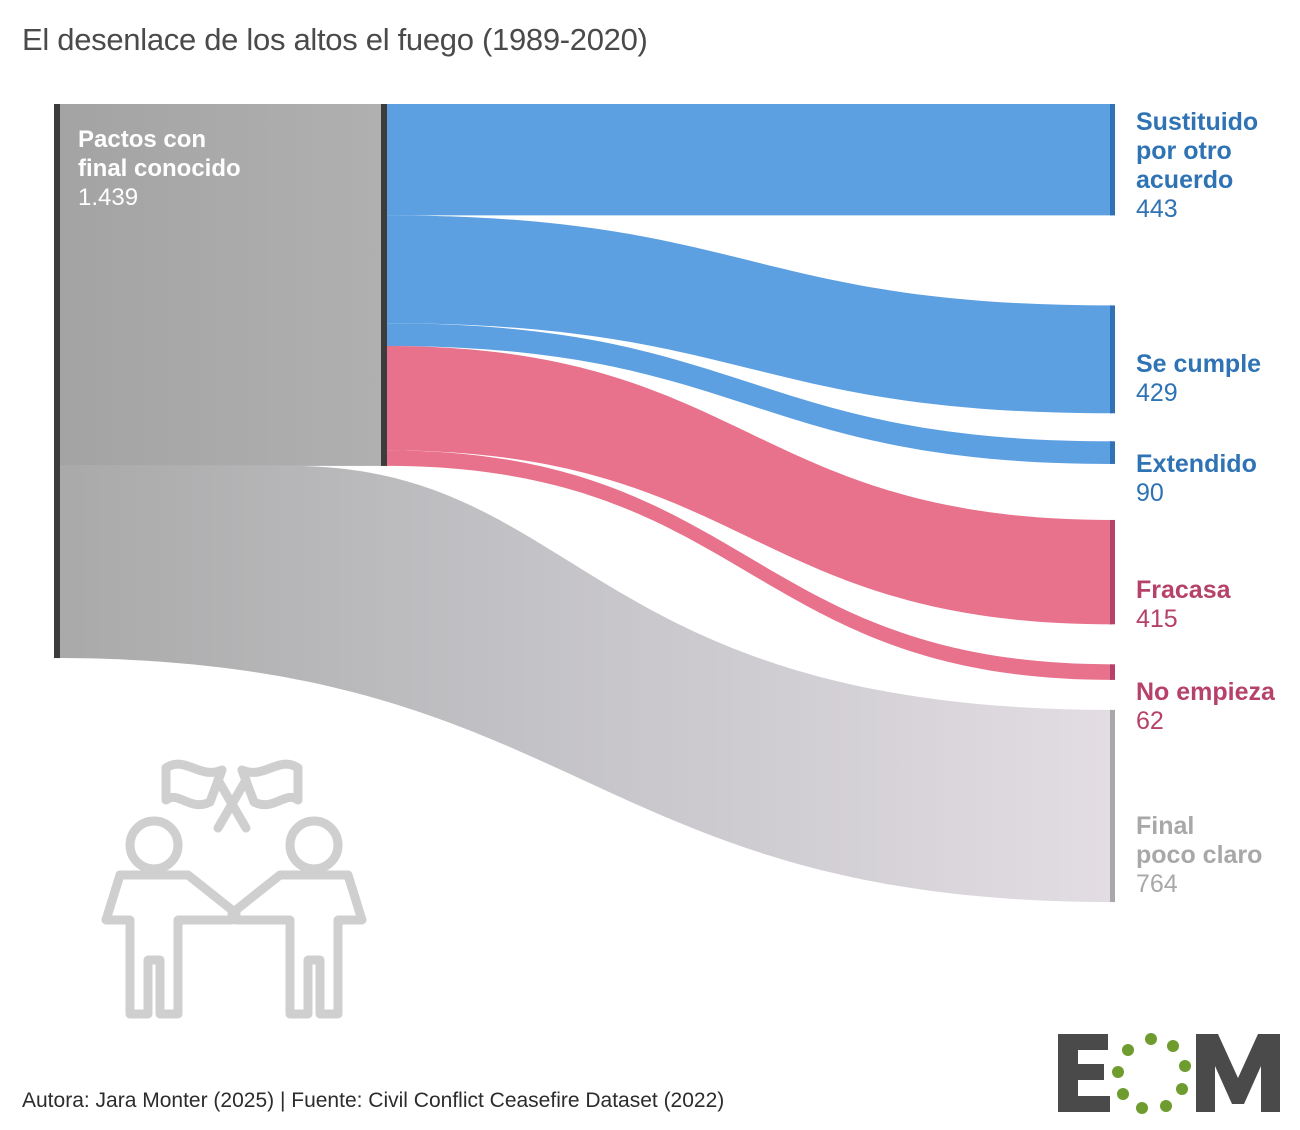 The width and height of the screenshot is (1300, 1130). I want to click on target-node-extendido, so click(1112, 452).